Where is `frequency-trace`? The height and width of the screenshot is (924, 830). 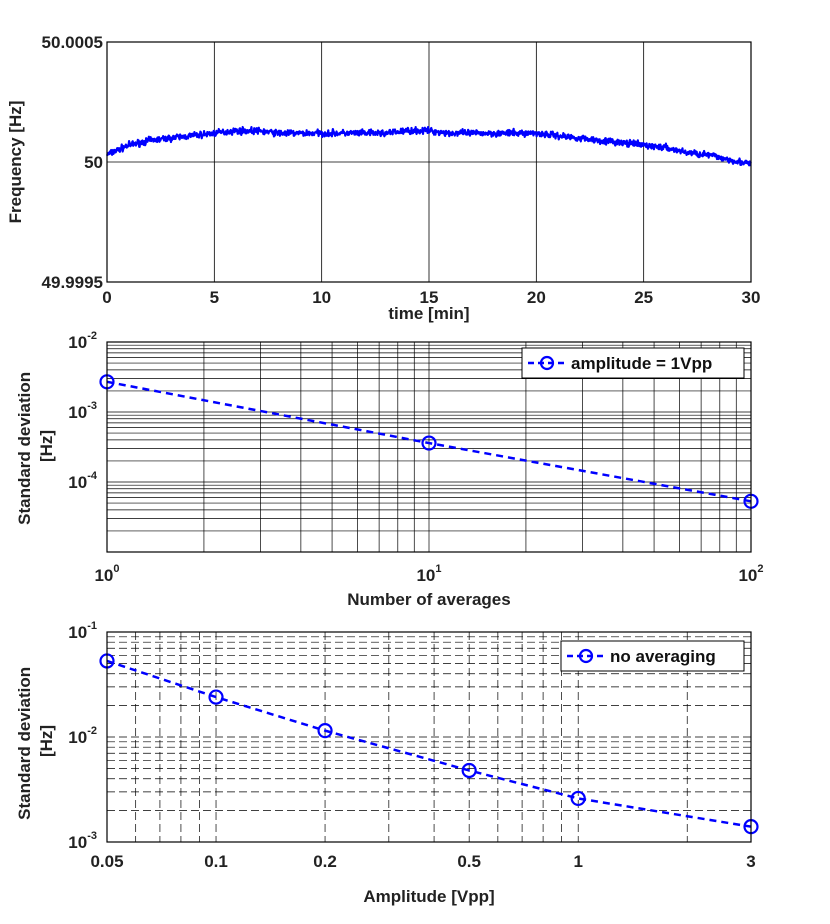
frequency-trace is located at coordinates (428, 146).